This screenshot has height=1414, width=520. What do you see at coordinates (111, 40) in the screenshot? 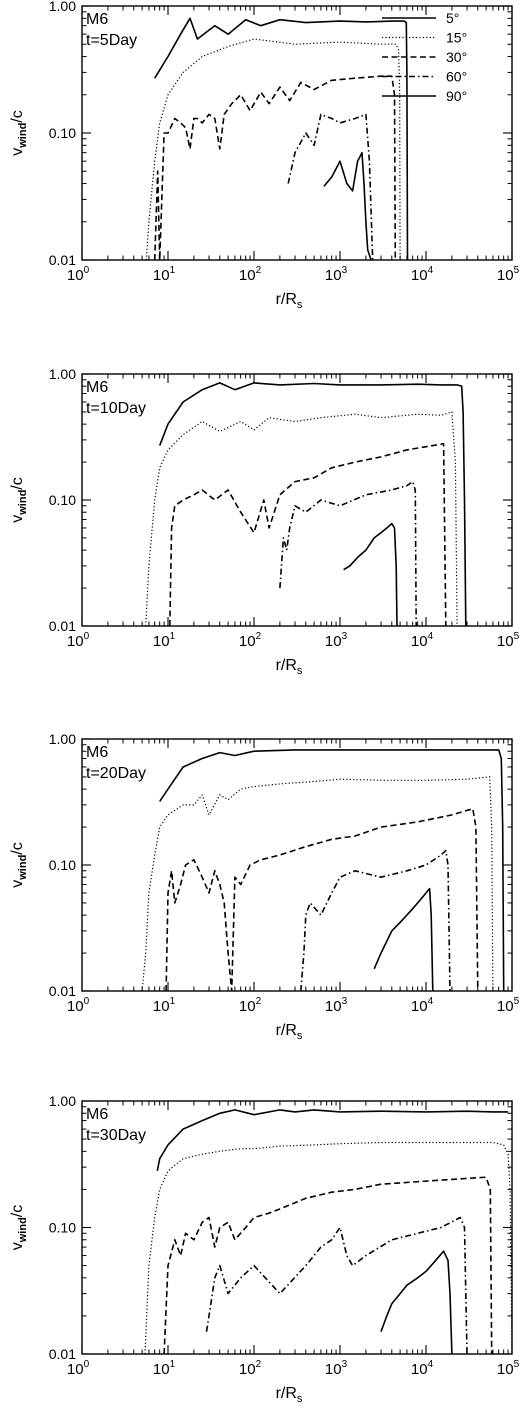
I see `panel-annotation: t=5Day` at bounding box center [111, 40].